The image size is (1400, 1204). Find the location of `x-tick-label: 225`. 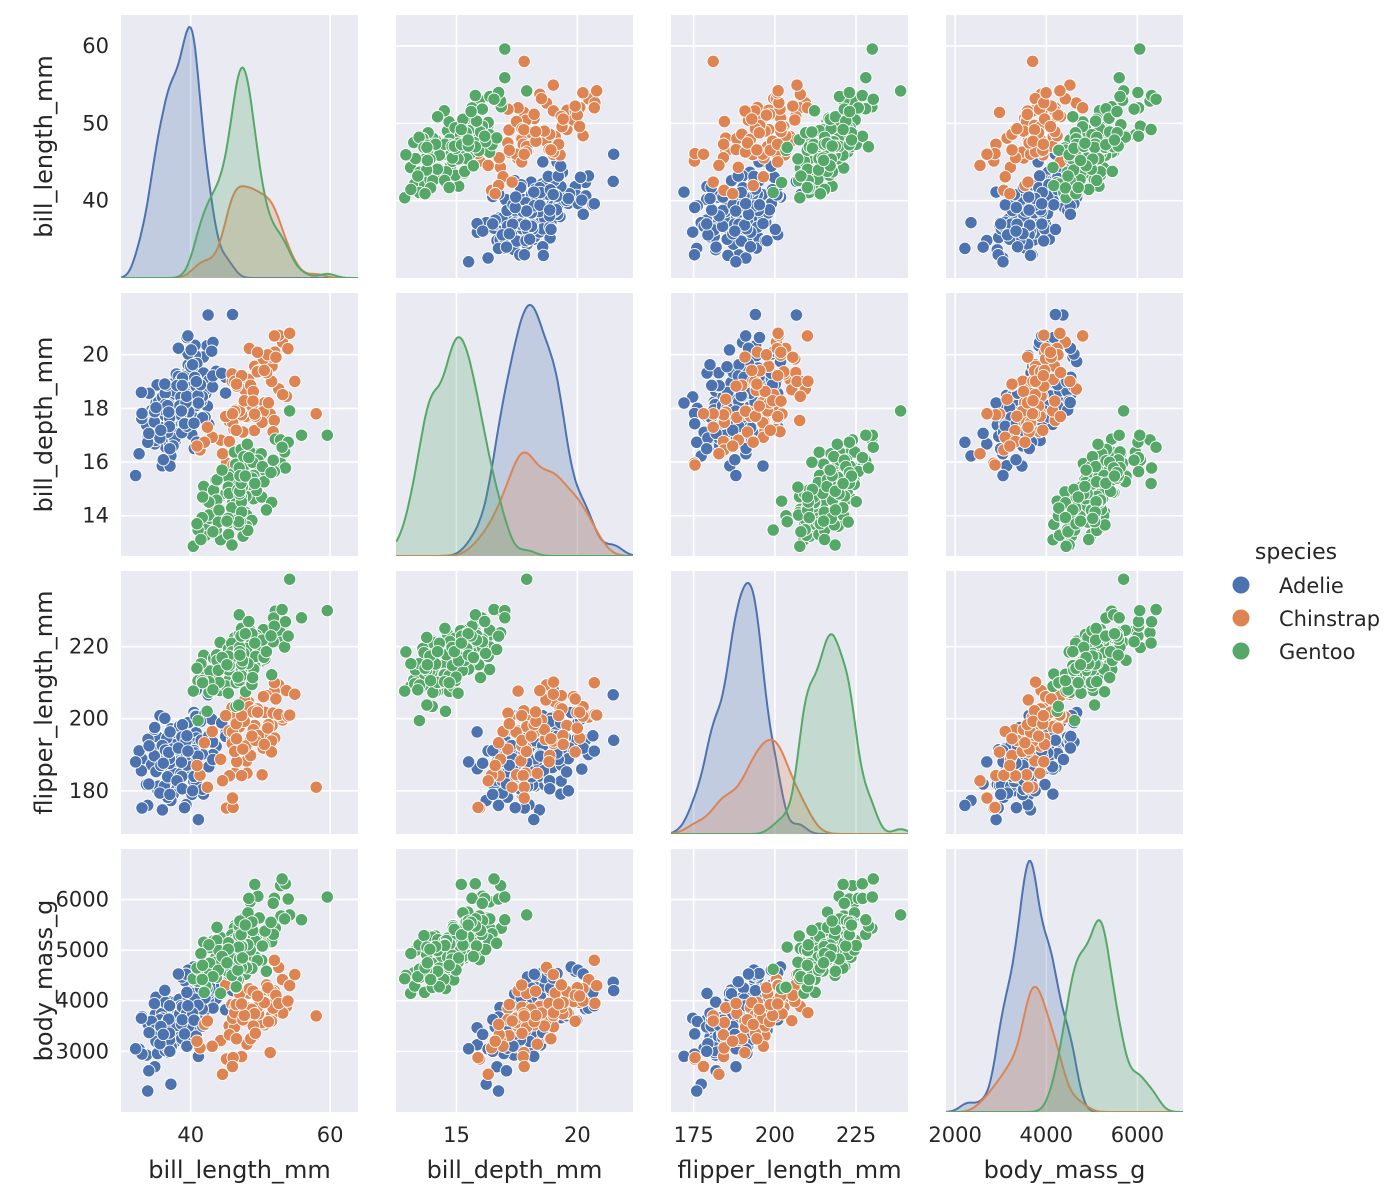

x-tick-label: 225 is located at coordinates (856, 1135).